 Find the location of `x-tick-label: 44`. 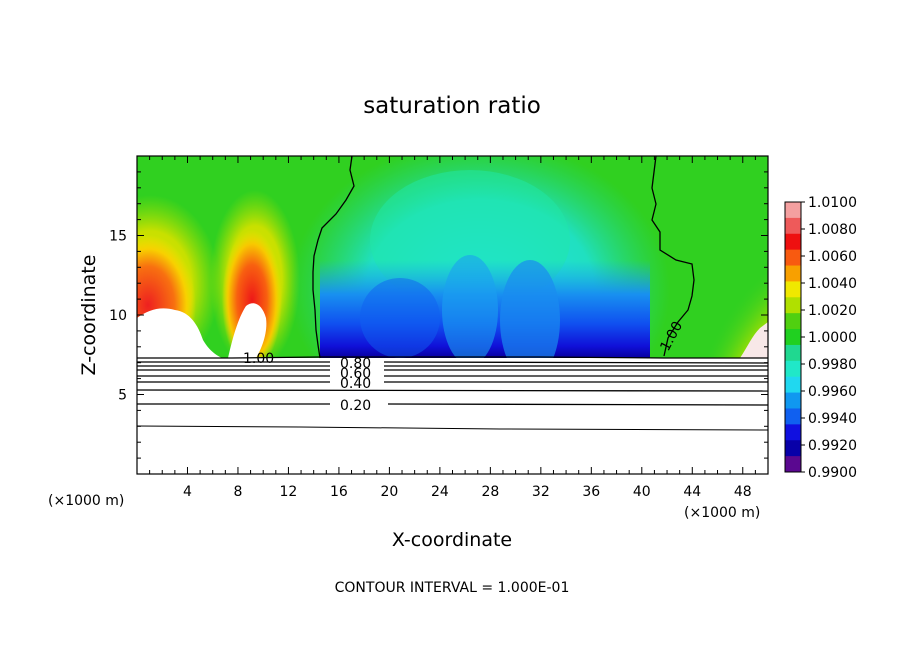

x-tick-label: 44 is located at coordinates (692, 492).